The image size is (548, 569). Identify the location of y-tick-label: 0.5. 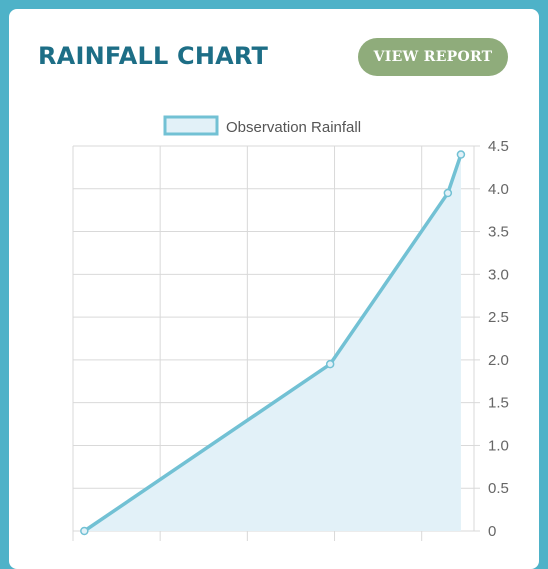
(498, 488).